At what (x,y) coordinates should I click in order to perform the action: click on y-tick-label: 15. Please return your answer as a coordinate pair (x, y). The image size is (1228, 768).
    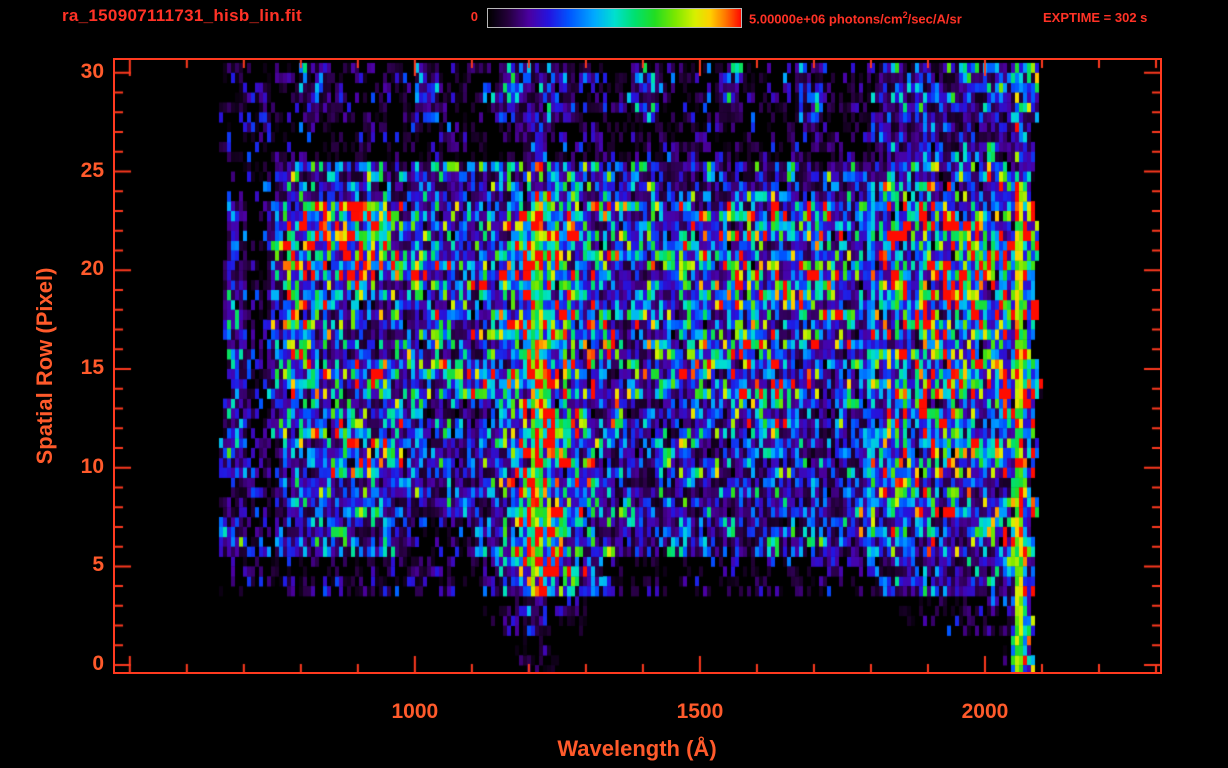
    Looking at the image, I should click on (92, 367).